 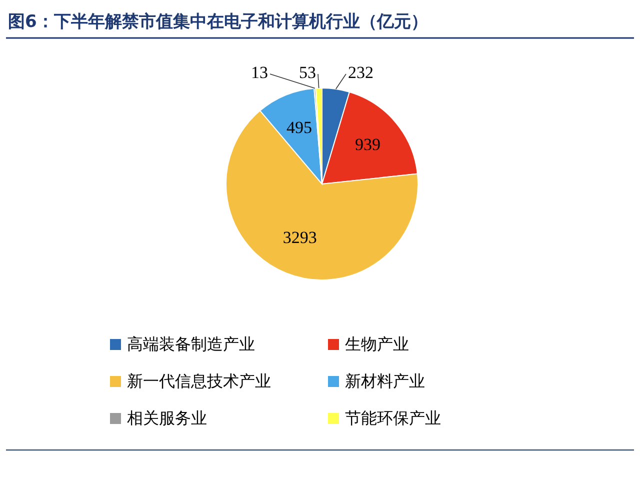 I want to click on legend-label: 节能环保产业, so click(x=393, y=418).